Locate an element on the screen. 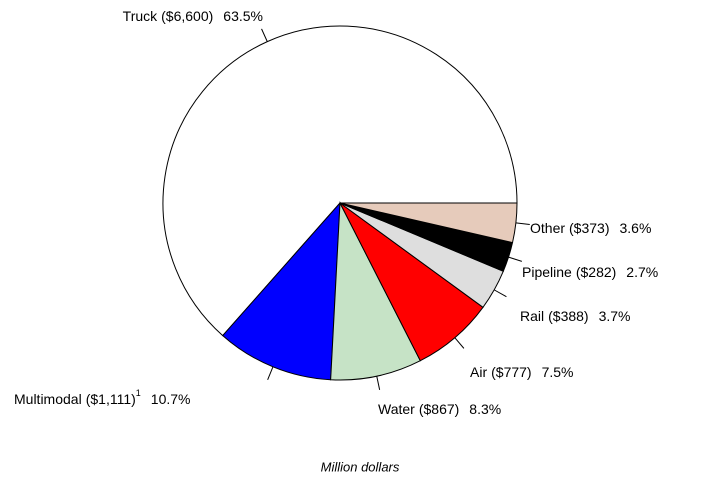 This screenshot has width=721, height=485. value-label: ($1,111) is located at coordinates (111, 399).